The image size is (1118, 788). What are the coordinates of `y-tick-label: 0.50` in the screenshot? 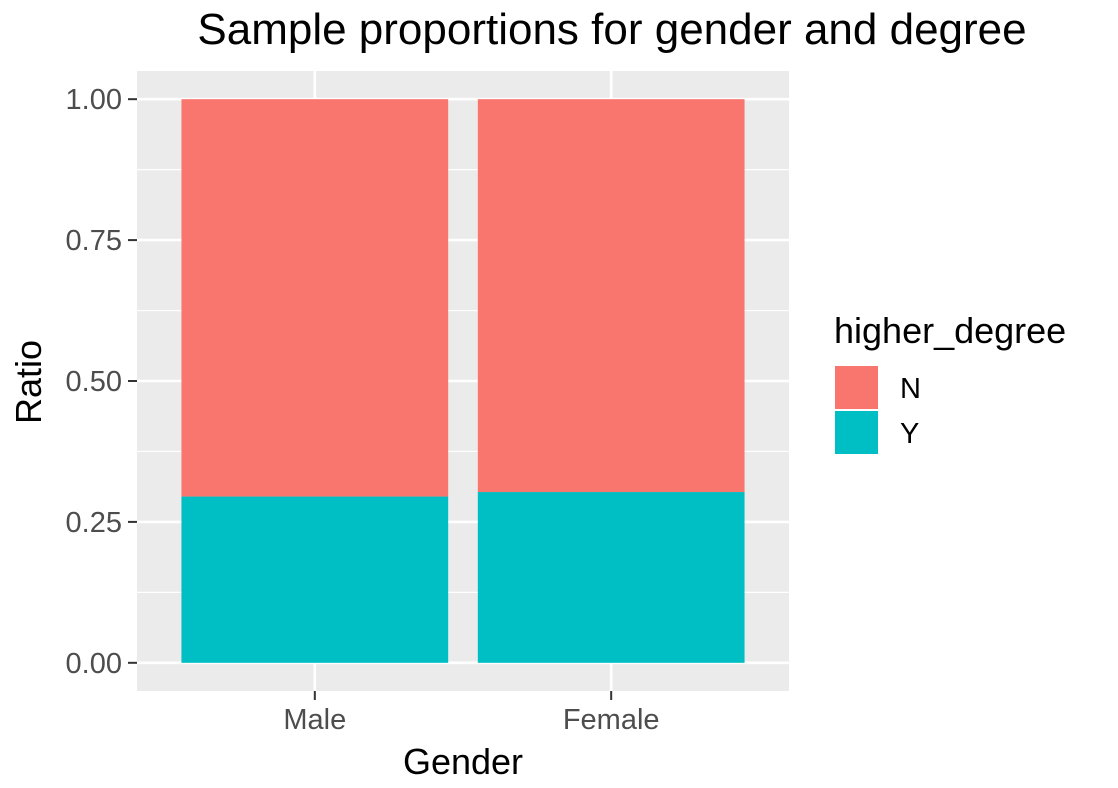 It's located at (94, 382).